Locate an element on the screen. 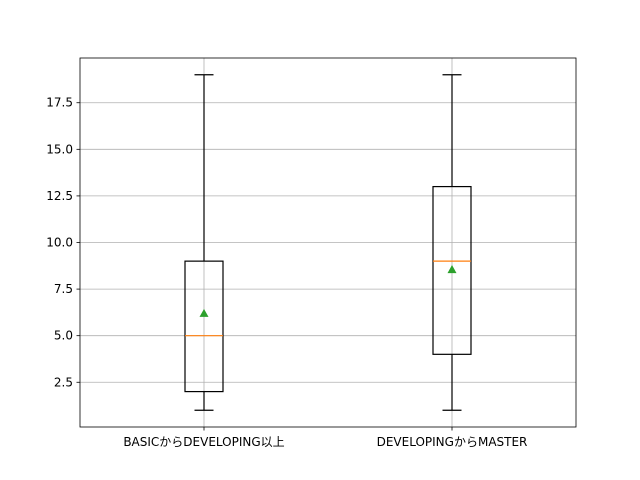 The height and width of the screenshot is (480, 640). y-tick-label: 12.5 is located at coordinates (59, 196).